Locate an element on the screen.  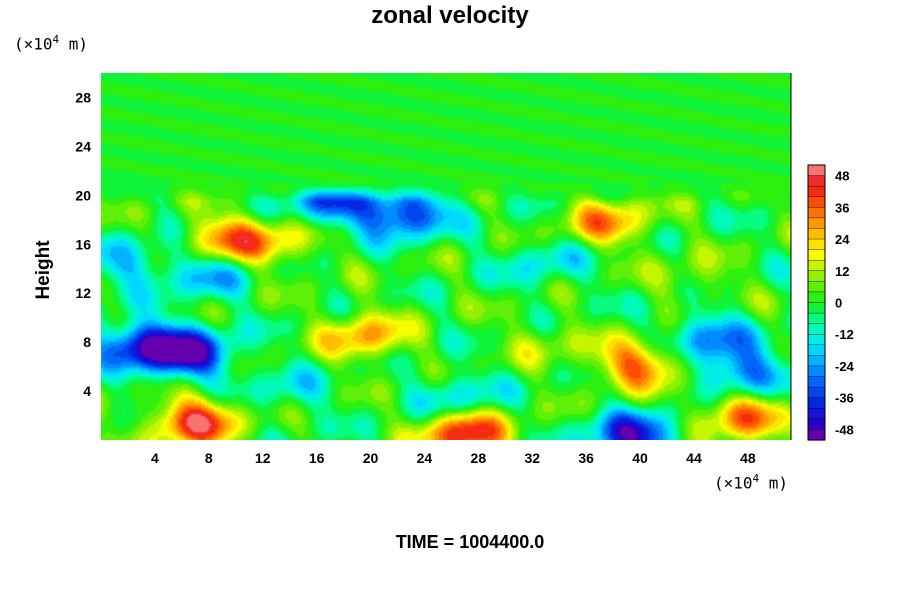
colorbar-tick-label: 36 is located at coordinates (842, 207).